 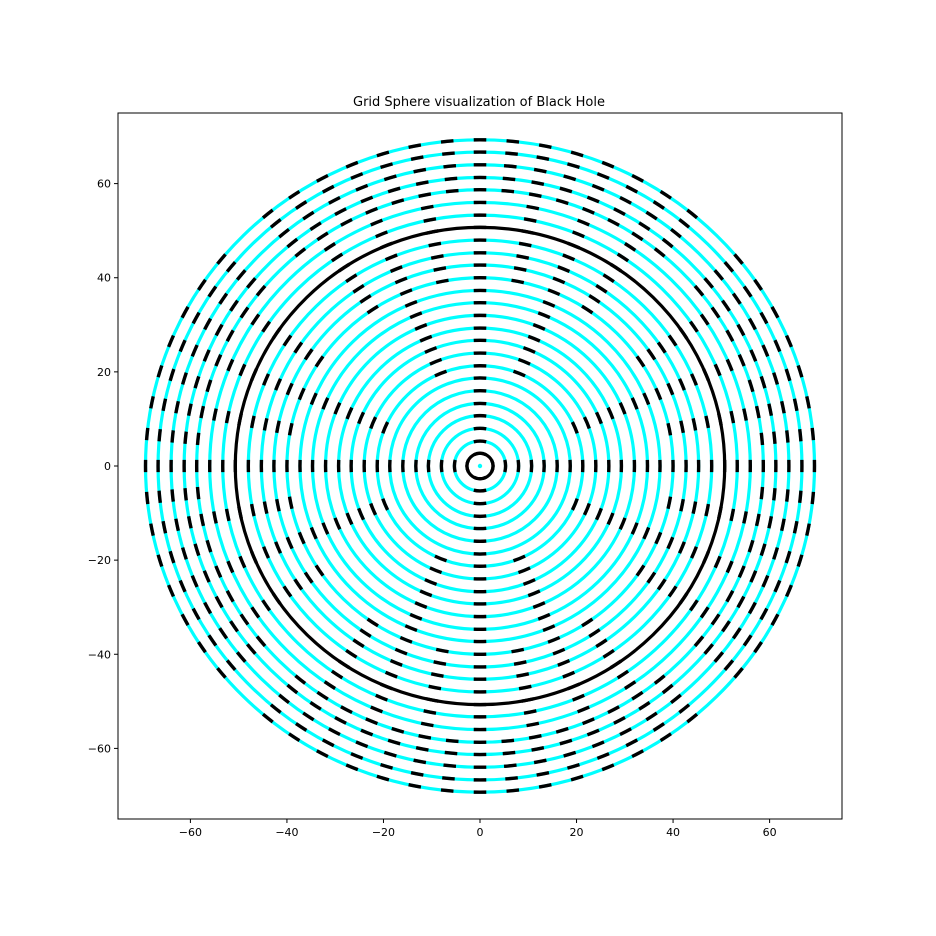 I want to click on grid-dash-r21-a10125, so click(x=427, y=207).